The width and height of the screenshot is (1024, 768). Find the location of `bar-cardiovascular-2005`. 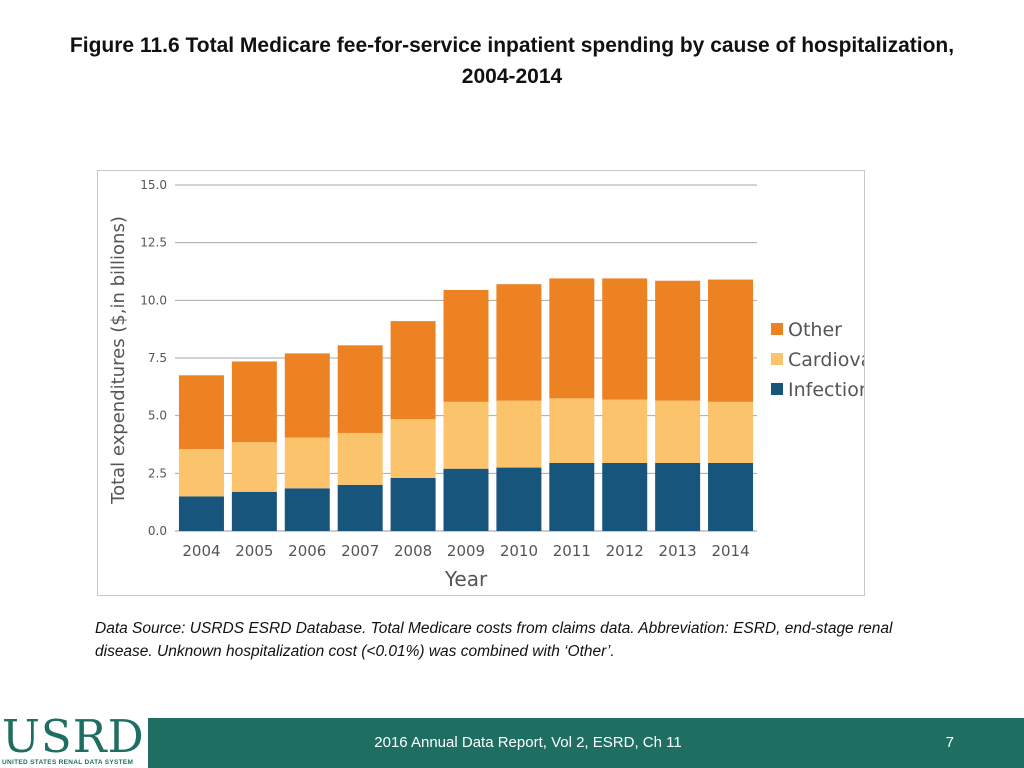

bar-cardiovascular-2005 is located at coordinates (254, 467).